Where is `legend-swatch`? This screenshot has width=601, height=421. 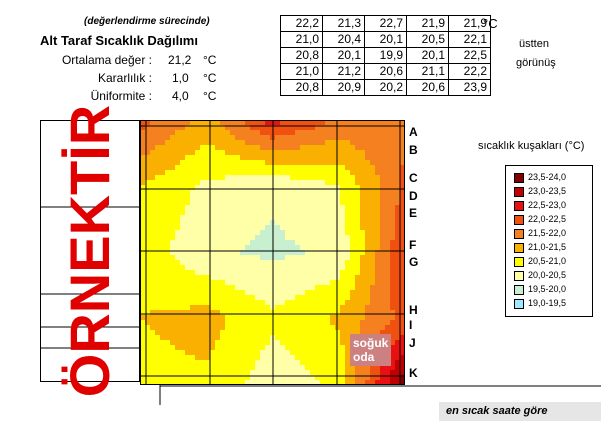 legend-swatch is located at coordinates (519, 205).